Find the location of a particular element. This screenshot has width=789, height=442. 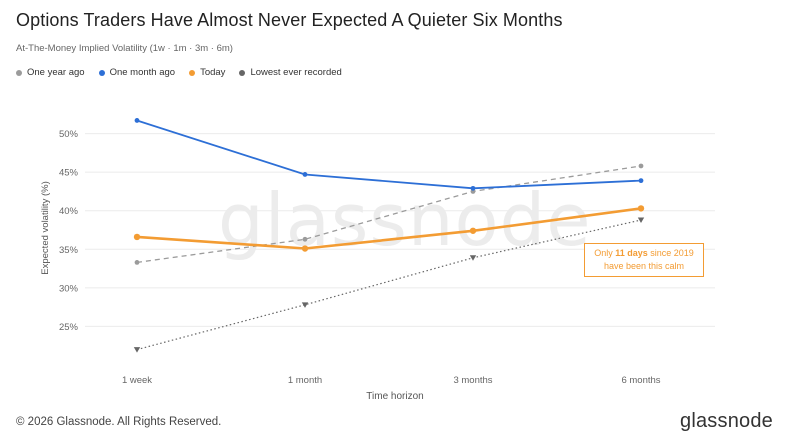

legend-item-one-month-ago: One month ago is located at coordinates (137, 72).